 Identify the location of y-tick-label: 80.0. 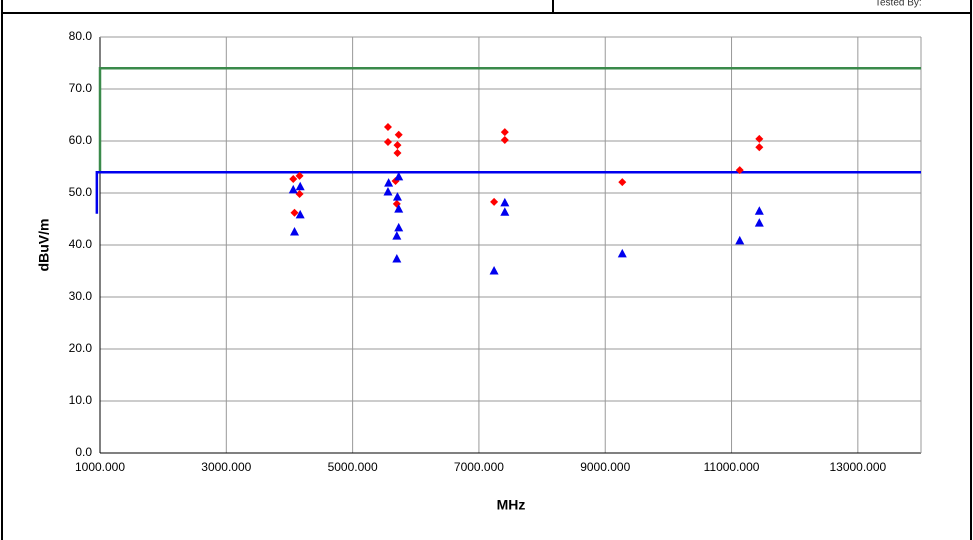
(81, 36).